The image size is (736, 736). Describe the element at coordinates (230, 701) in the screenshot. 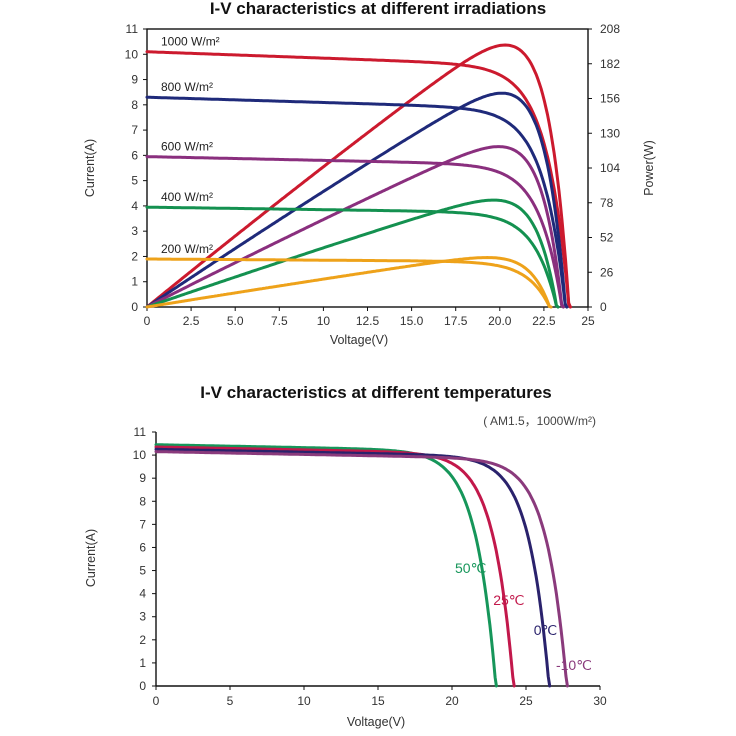

I see `x-tick-label: 5` at that location.